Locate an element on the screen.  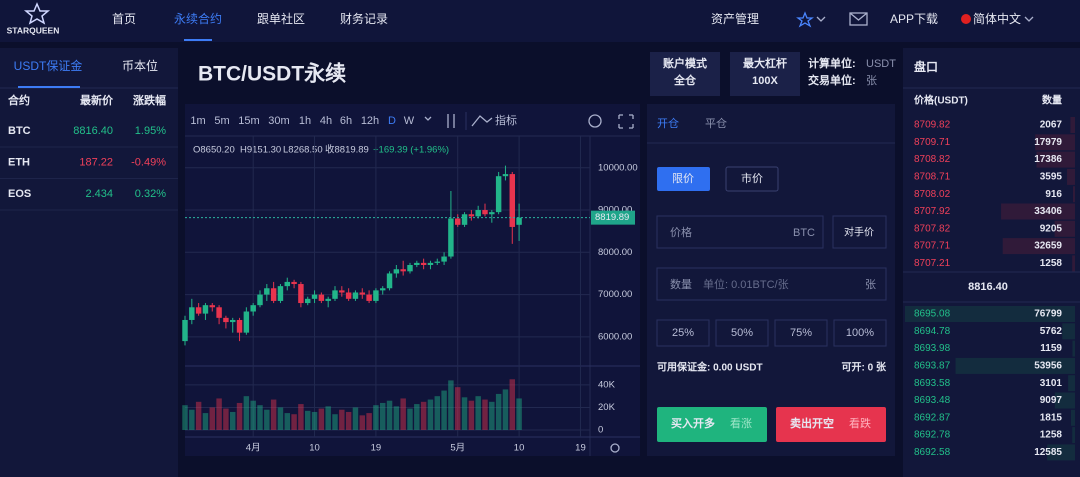
nav-item: 首页 is located at coordinates (124, 19).